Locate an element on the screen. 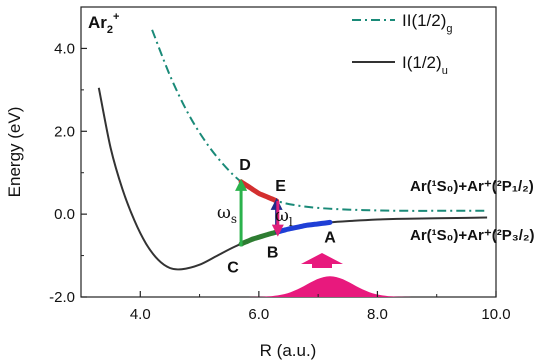 The width and height of the screenshot is (548, 362). omega-l-sub: l is located at coordinates (291, 222).